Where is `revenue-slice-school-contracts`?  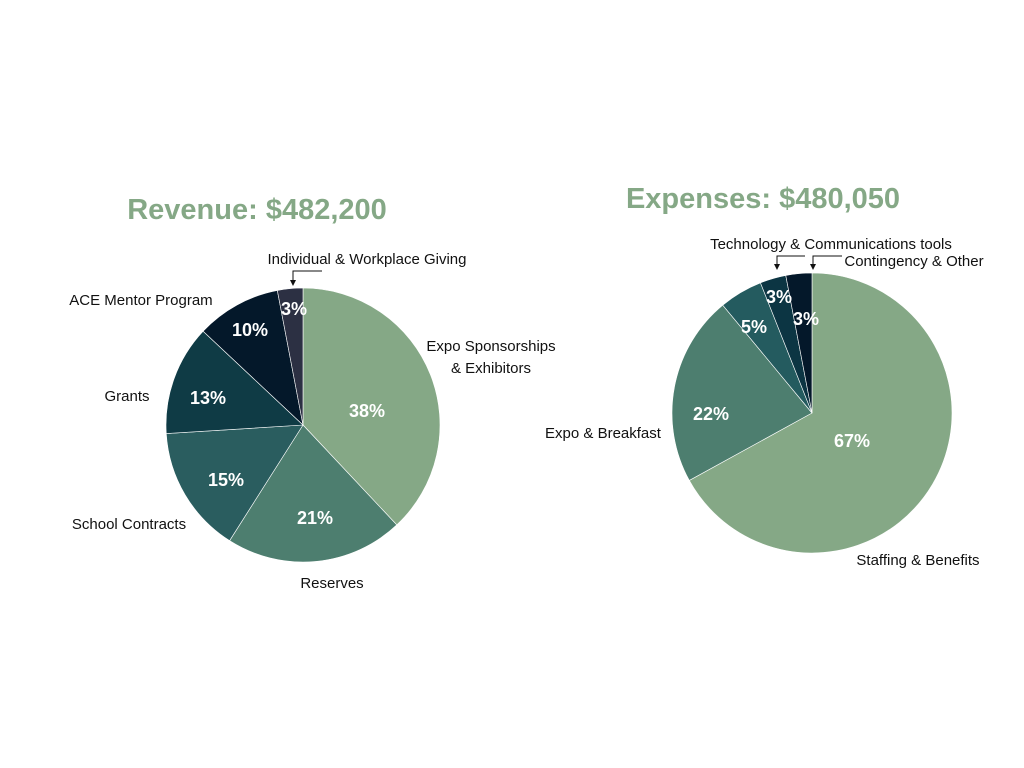 revenue-slice-school-contracts is located at coordinates (234, 483).